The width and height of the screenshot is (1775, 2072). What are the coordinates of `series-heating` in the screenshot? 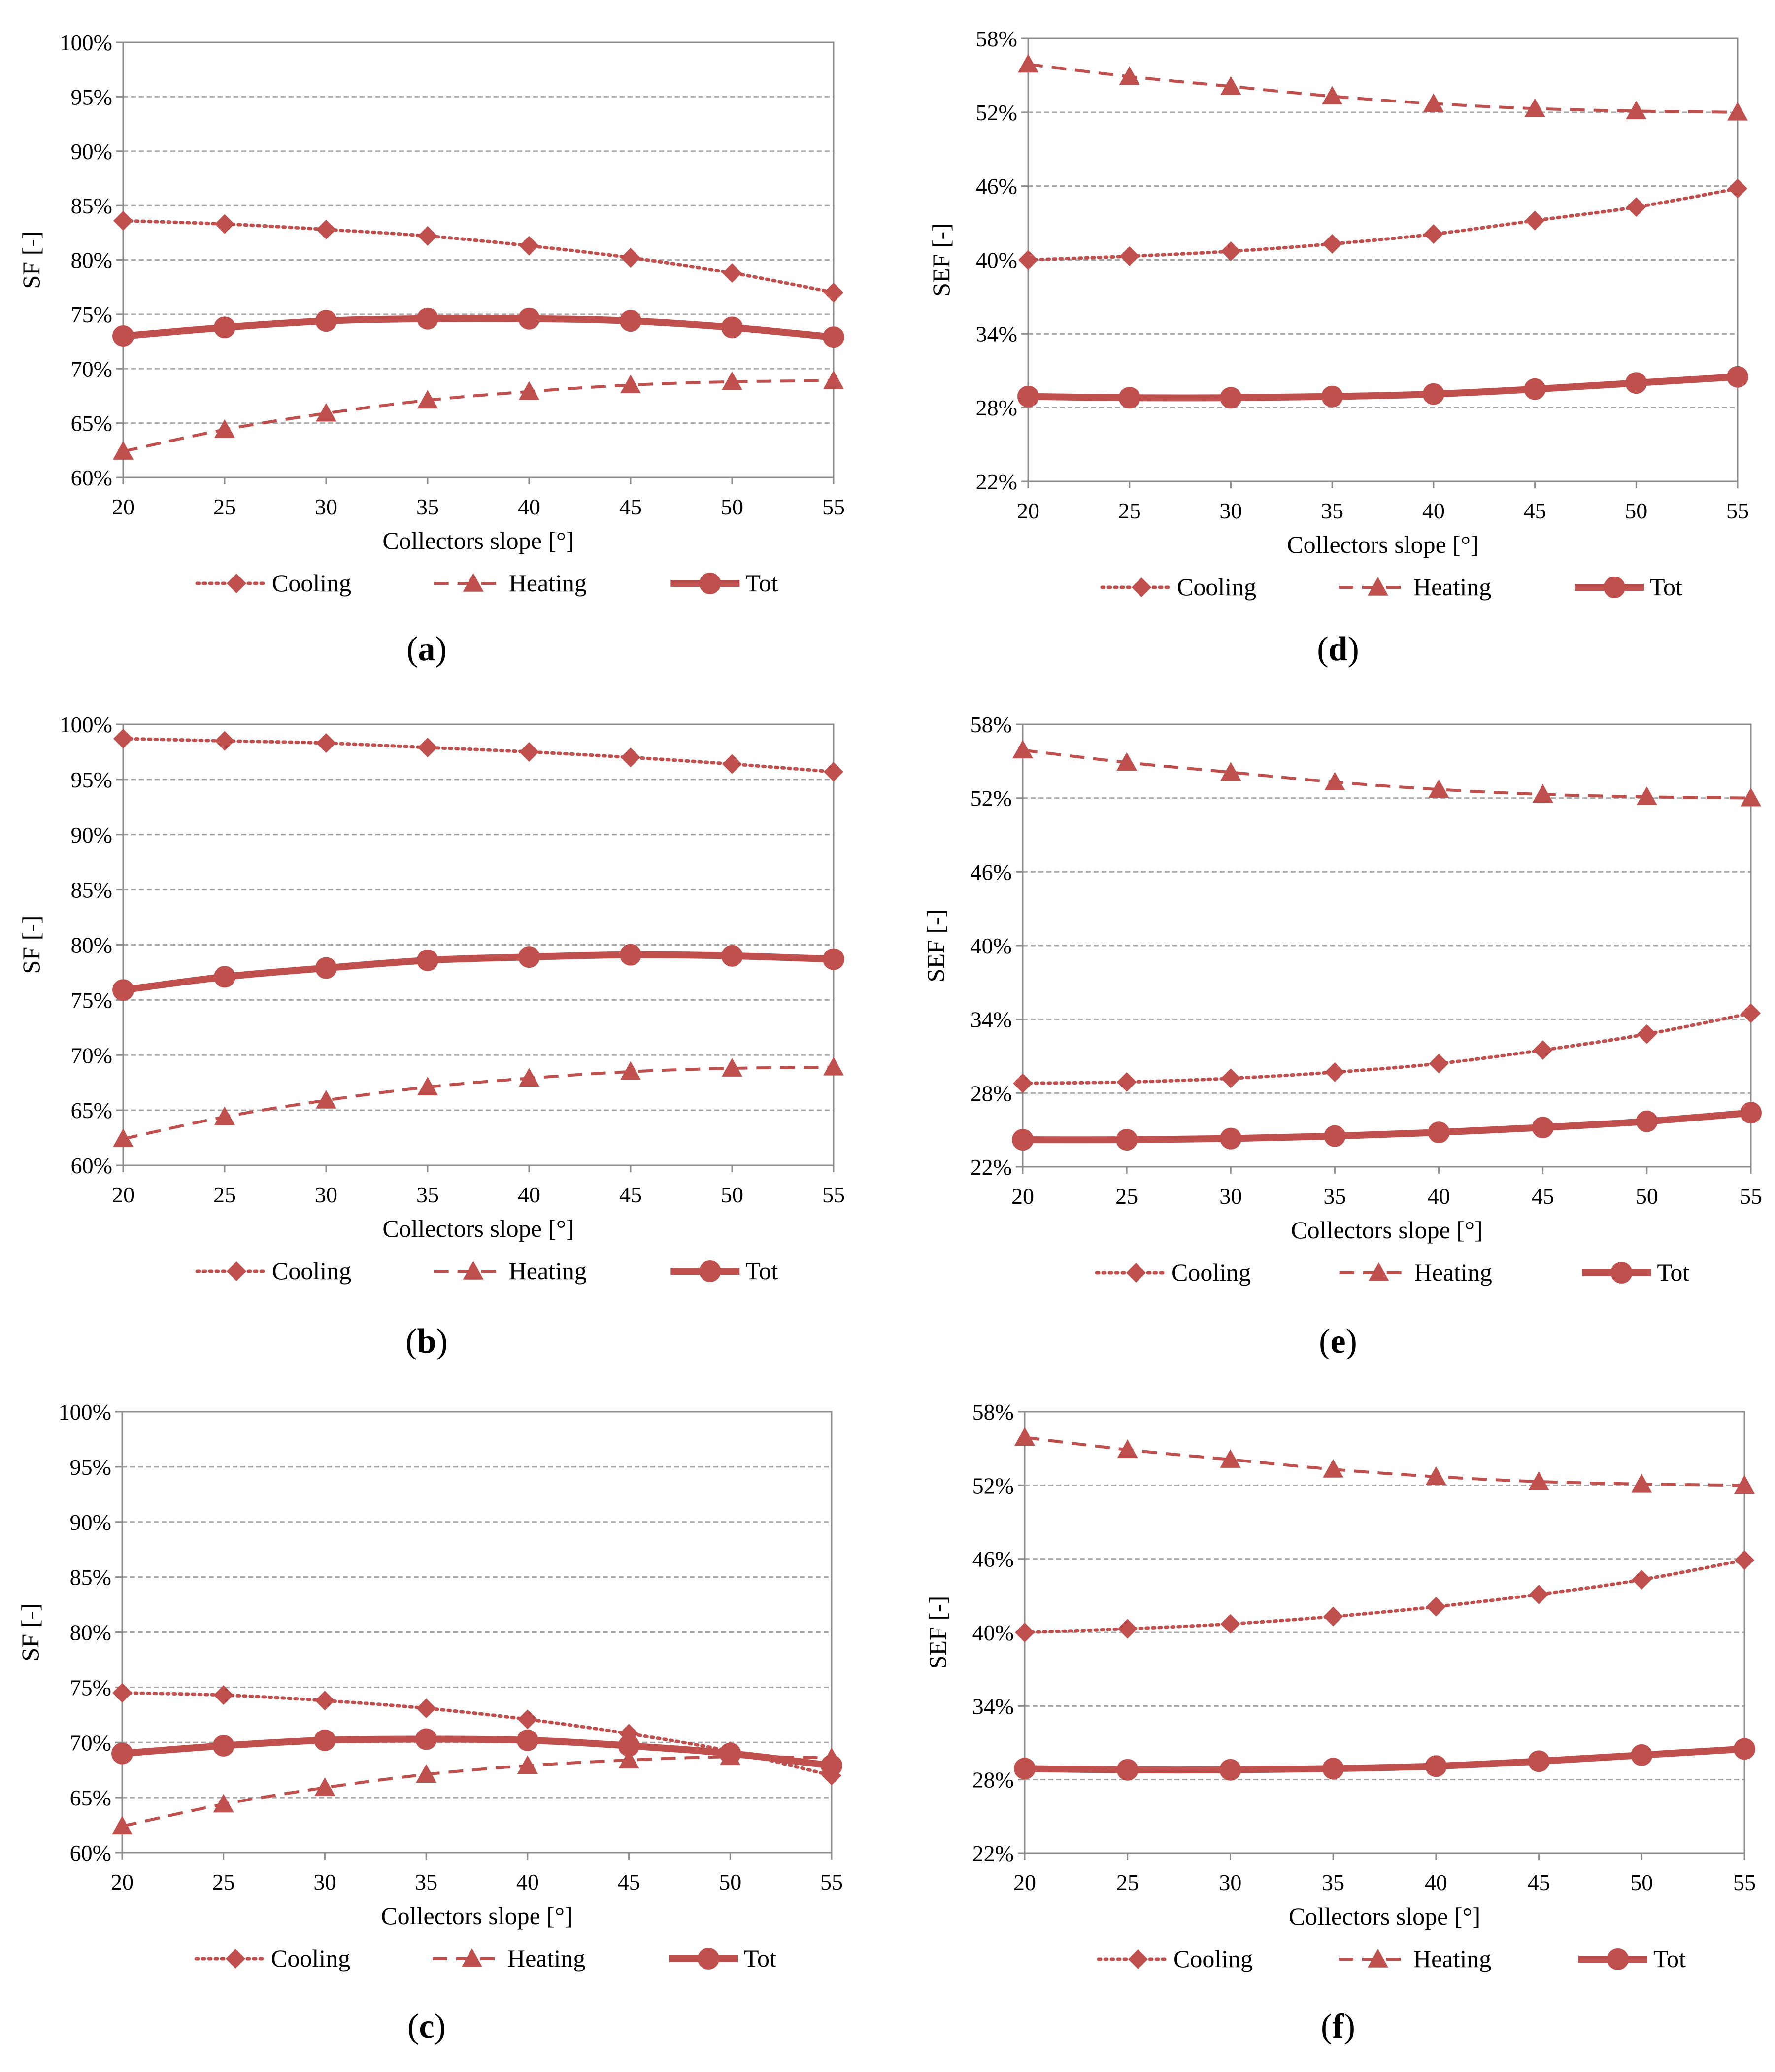 It's located at (1384, 1460).